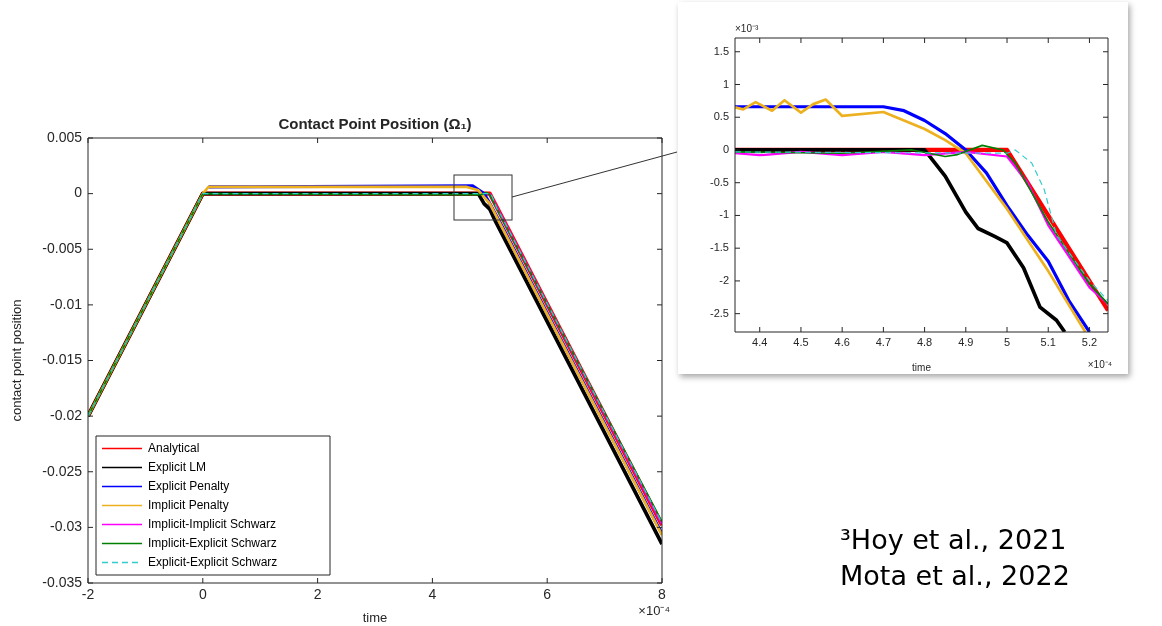  I want to click on y-tick-label: 1, so click(725, 83).